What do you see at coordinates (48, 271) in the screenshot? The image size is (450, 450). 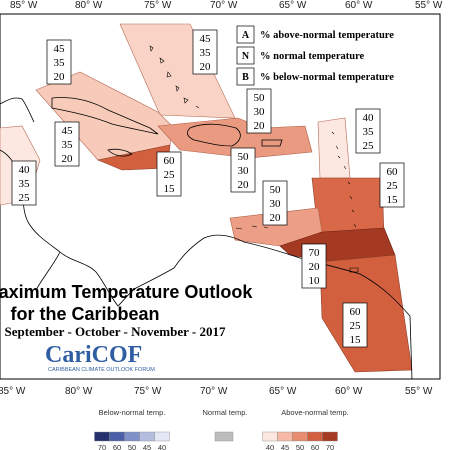 I see `central-america-inner` at bounding box center [48, 271].